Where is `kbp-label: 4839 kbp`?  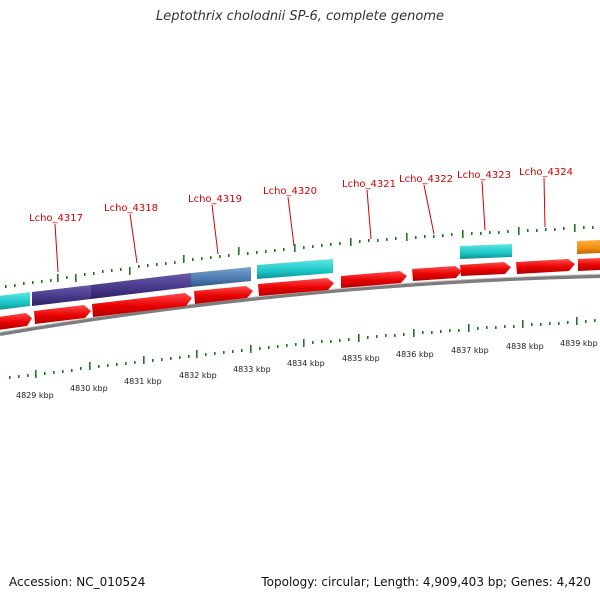
kbp-label: 4839 kbp is located at coordinates (579, 343).